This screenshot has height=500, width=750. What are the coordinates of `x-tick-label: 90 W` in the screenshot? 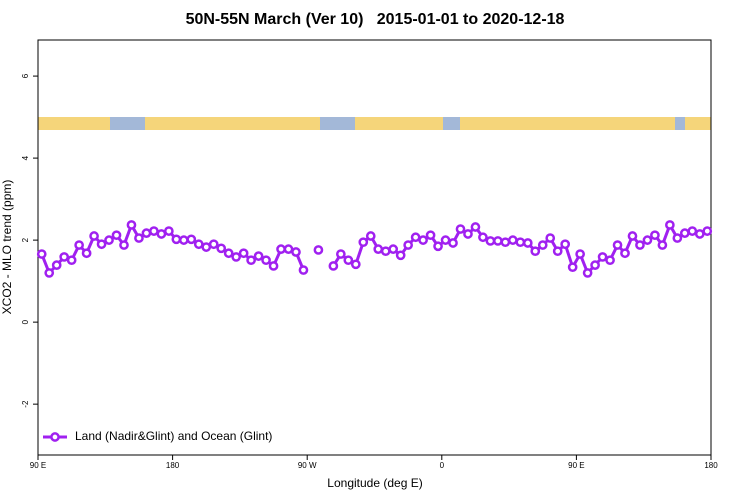 It's located at (307, 465).